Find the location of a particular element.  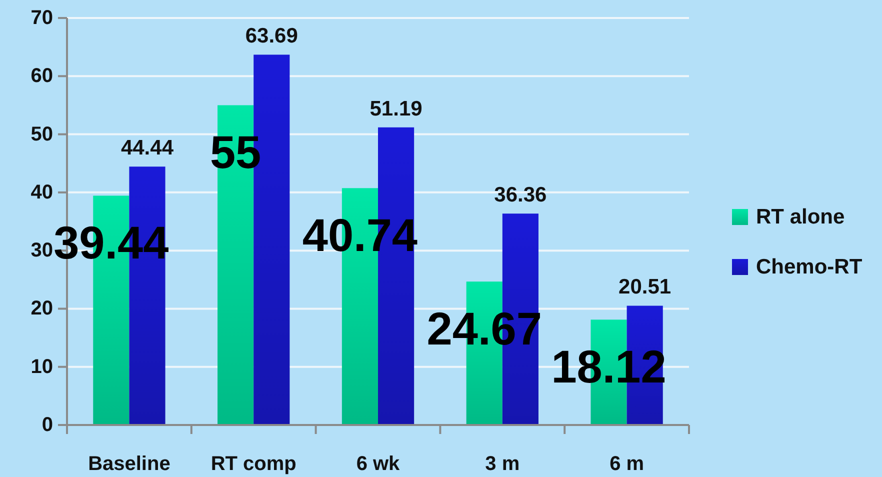

data-label: 51.19 is located at coordinates (396, 108).